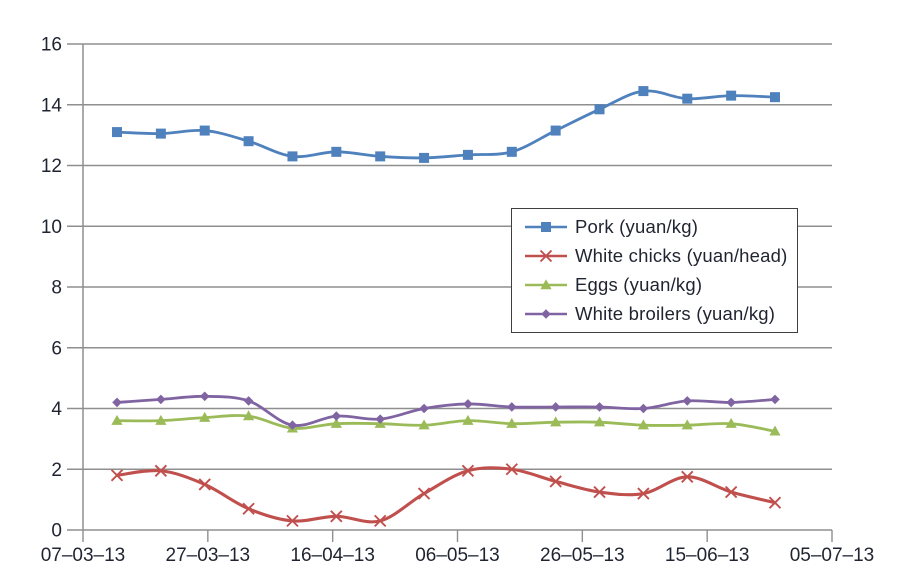 The width and height of the screenshot is (908, 582). What do you see at coordinates (56, 348) in the screenshot?
I see `y-tick-label: 6` at bounding box center [56, 348].